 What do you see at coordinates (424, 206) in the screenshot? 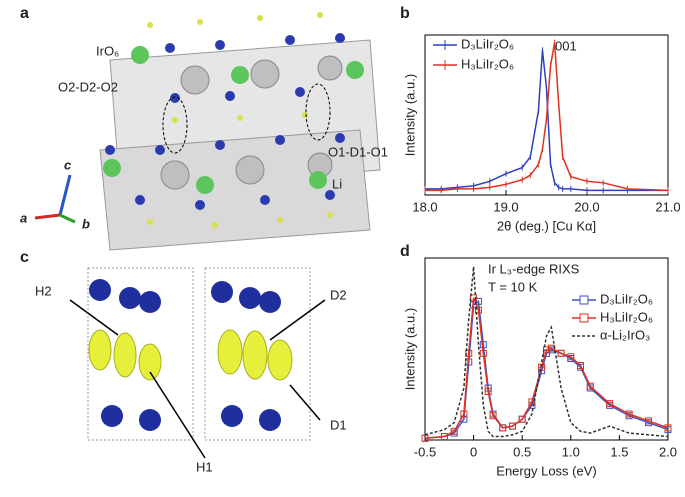
I see `x-tick-label: 18.0` at bounding box center [424, 206].